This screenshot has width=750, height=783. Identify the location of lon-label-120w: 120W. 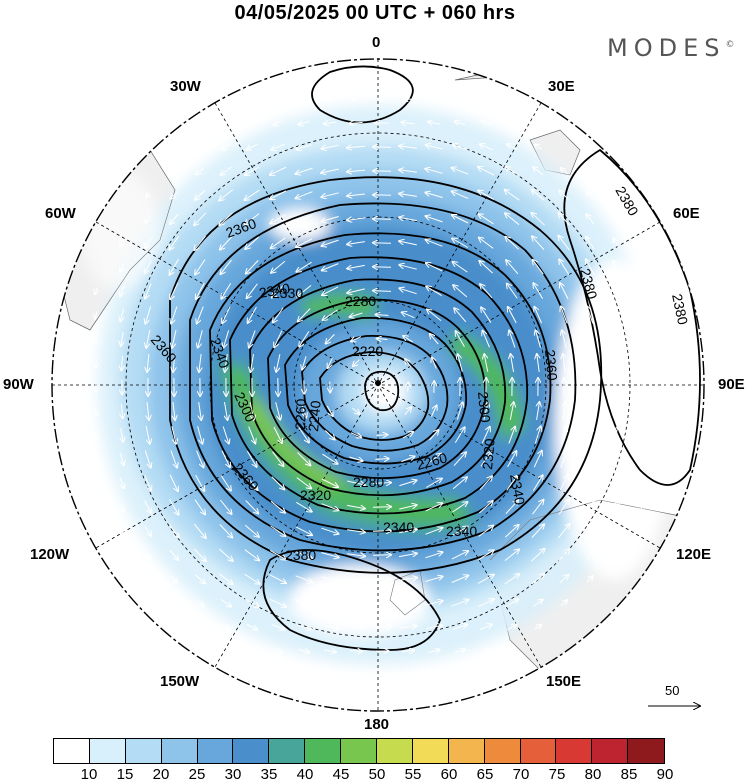
(49, 554).